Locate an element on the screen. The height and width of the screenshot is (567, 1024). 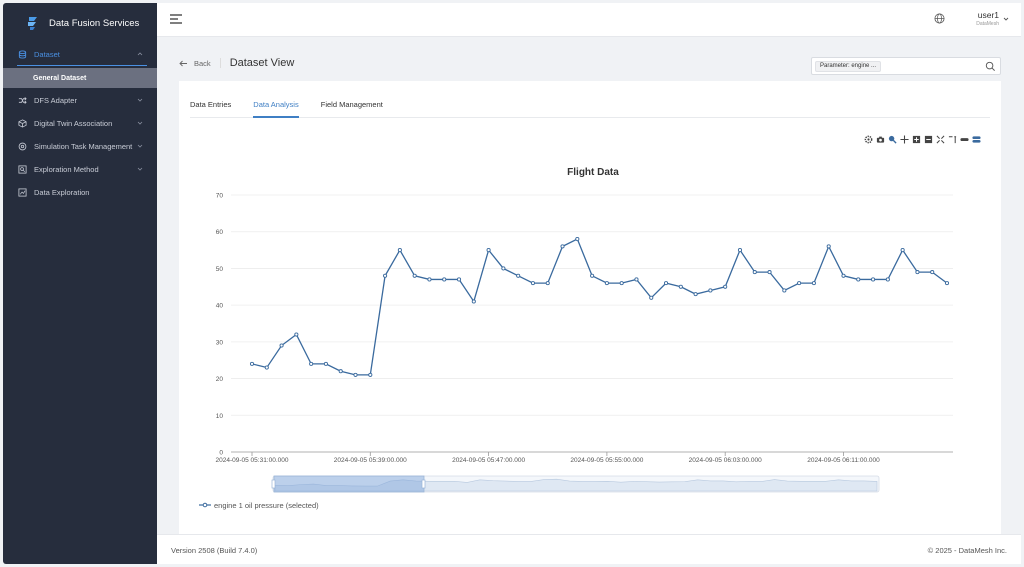
legend-label: engine 1 oil pressure (selected) is located at coordinates (266, 505).